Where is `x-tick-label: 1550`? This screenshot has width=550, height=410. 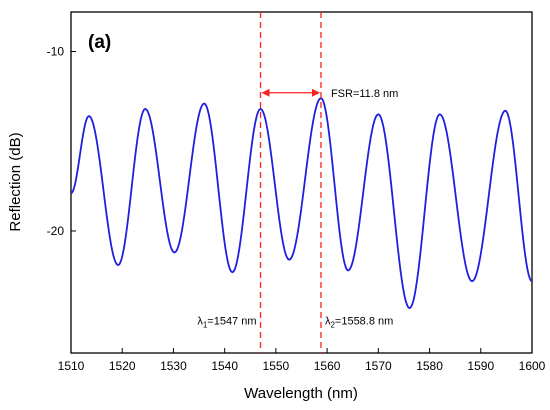
x-tick-label: 1550 is located at coordinates (276, 366).